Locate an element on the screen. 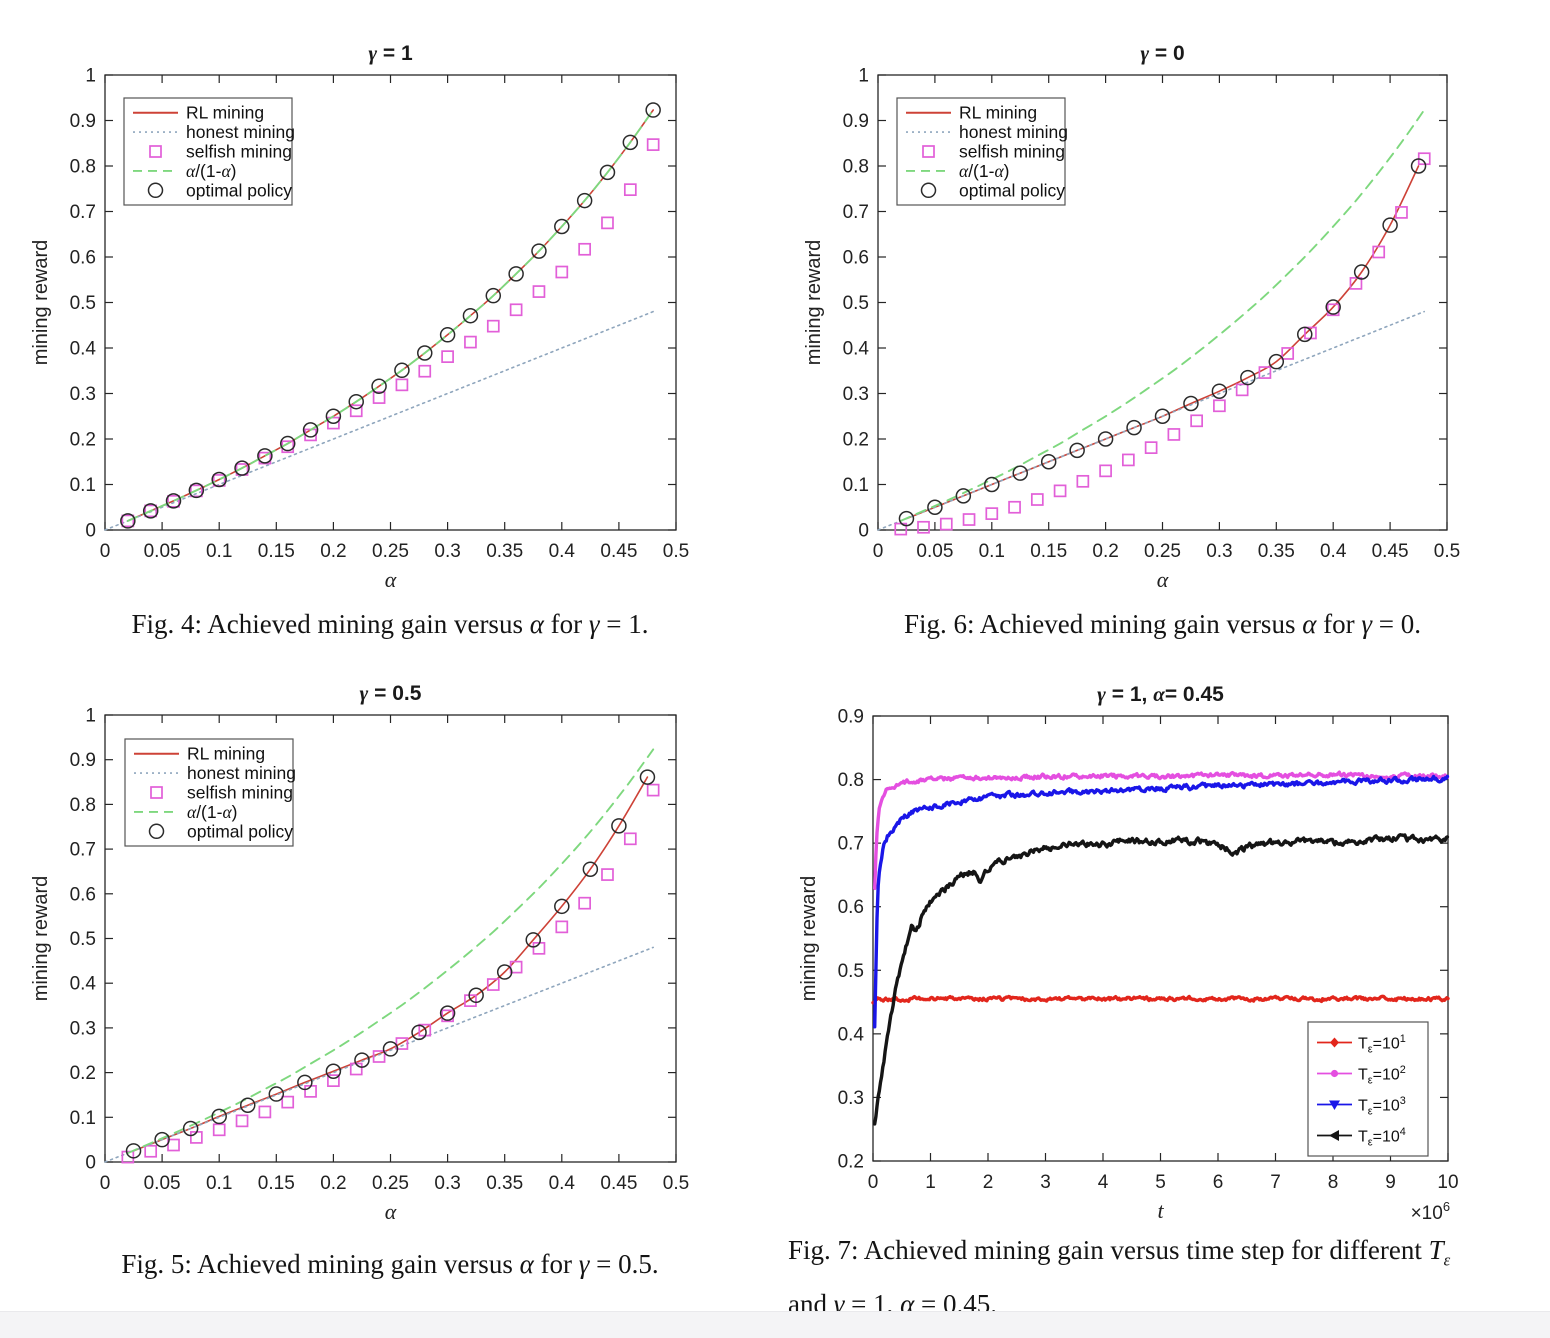 The height and width of the screenshot is (1338, 1550). svg-text: RL mining is located at coordinates (998, 113).